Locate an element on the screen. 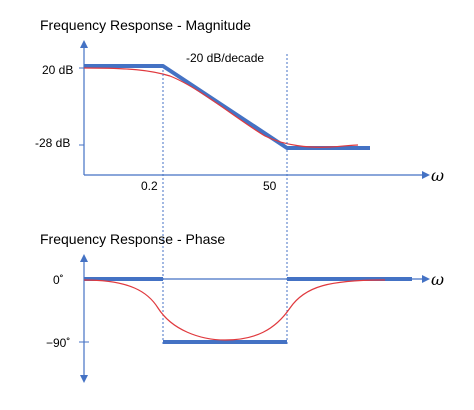 This screenshot has height=410, width=474. magnitude-asymptote is located at coordinates (227, 107).